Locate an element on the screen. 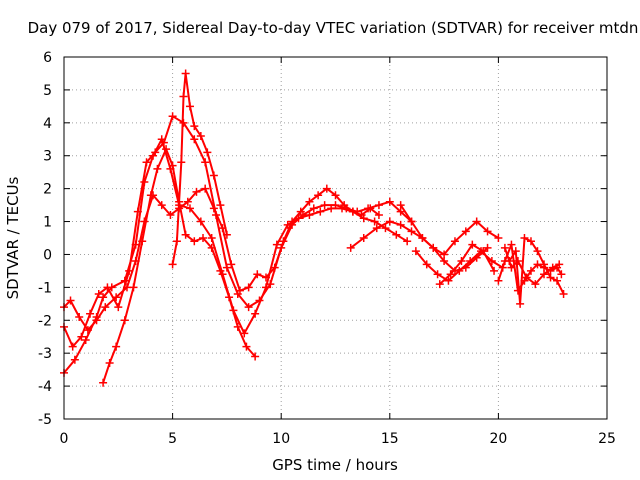 The width and height of the screenshot is (640, 480). x-tick-label: 20 is located at coordinates (498, 439).